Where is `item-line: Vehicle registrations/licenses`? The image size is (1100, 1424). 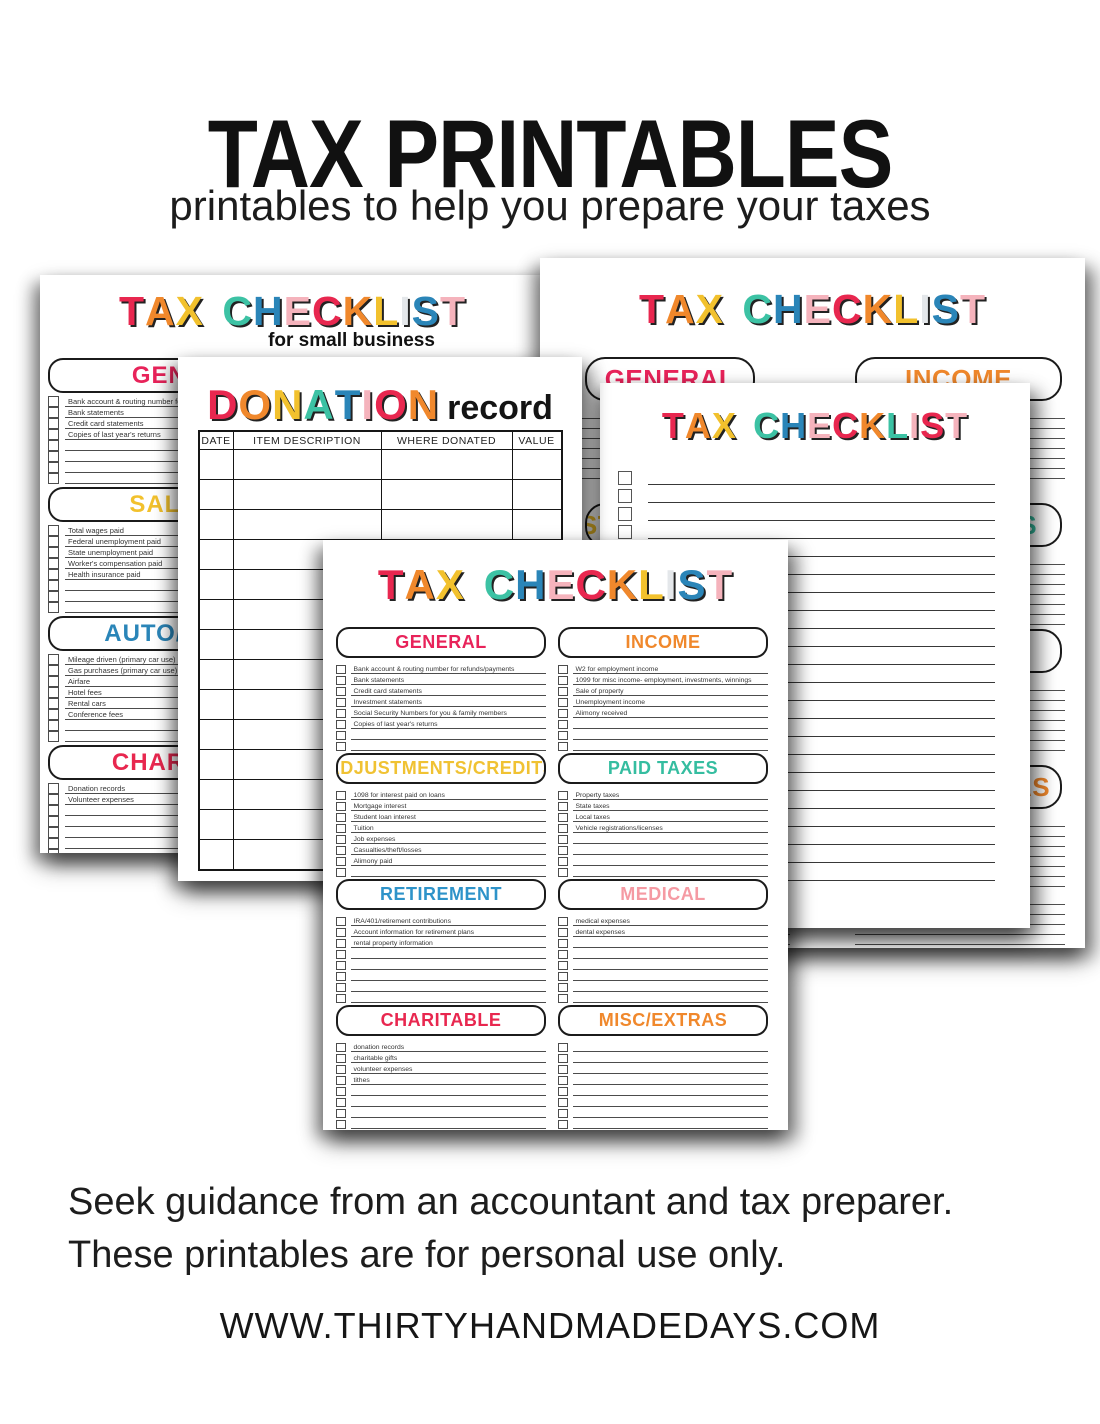
item-line: Vehicle registrations/licenses is located at coordinates (670, 827).